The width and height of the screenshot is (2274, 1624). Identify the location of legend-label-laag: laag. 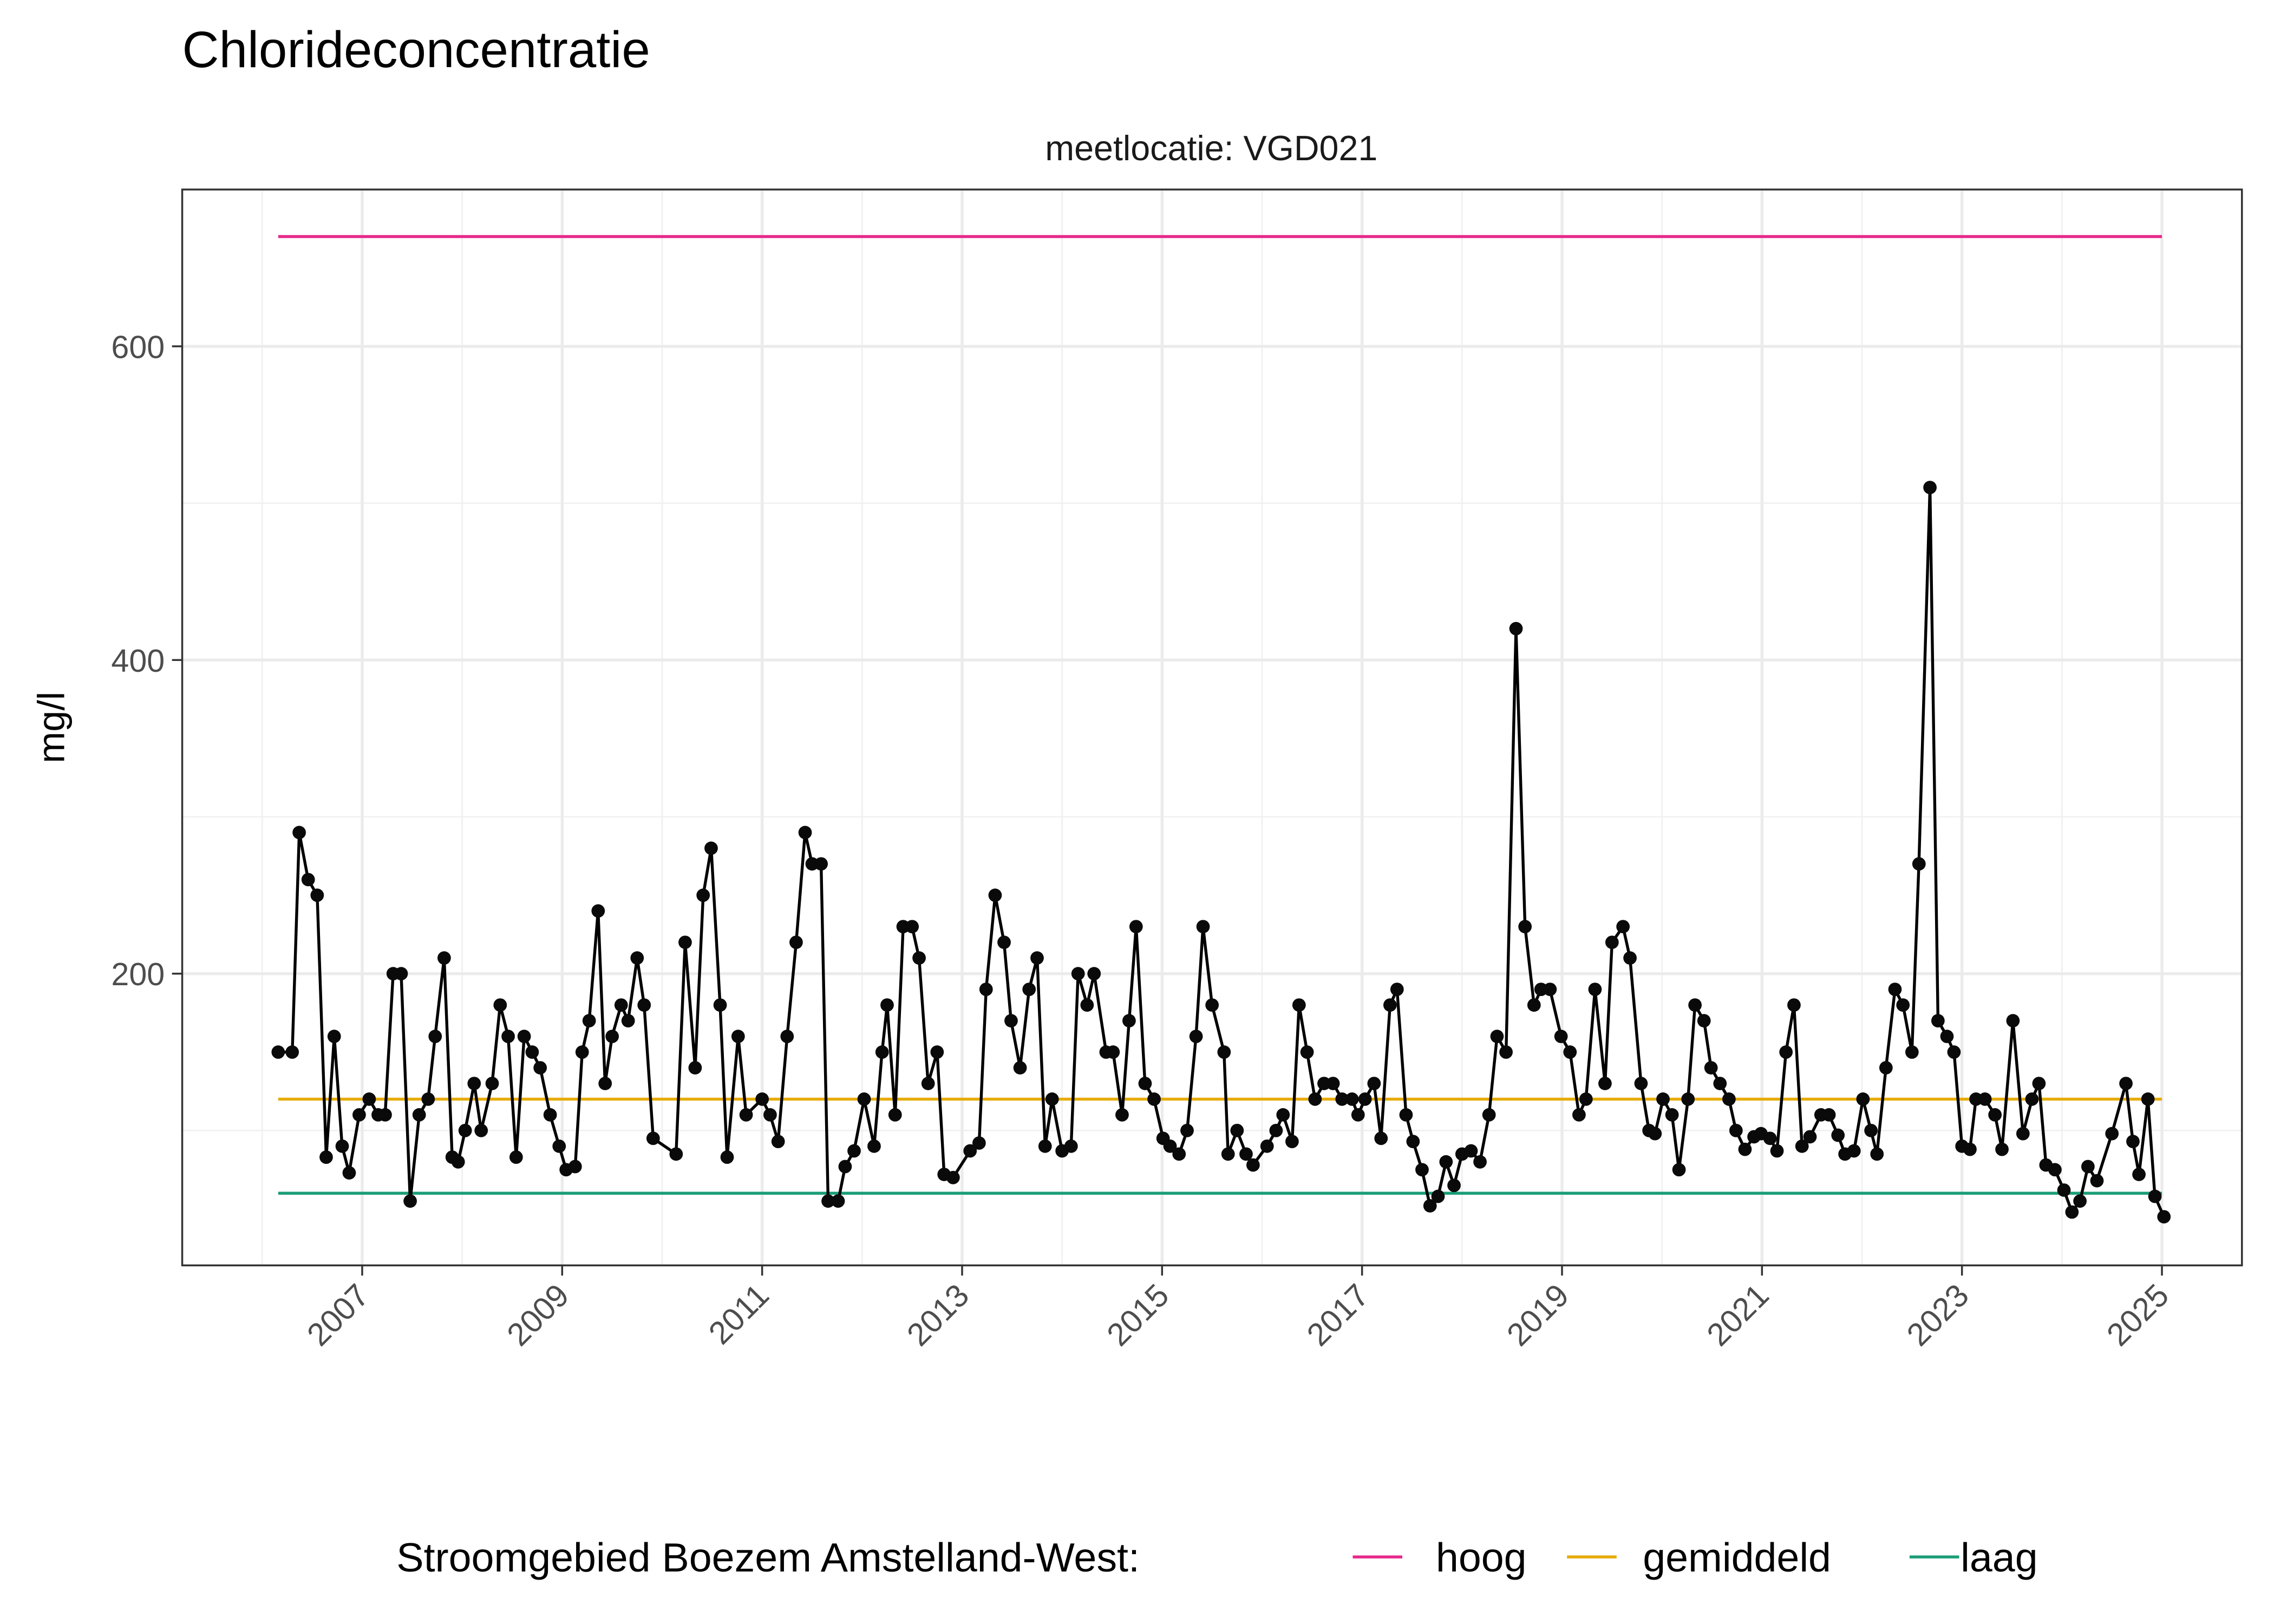
(1999, 1557).